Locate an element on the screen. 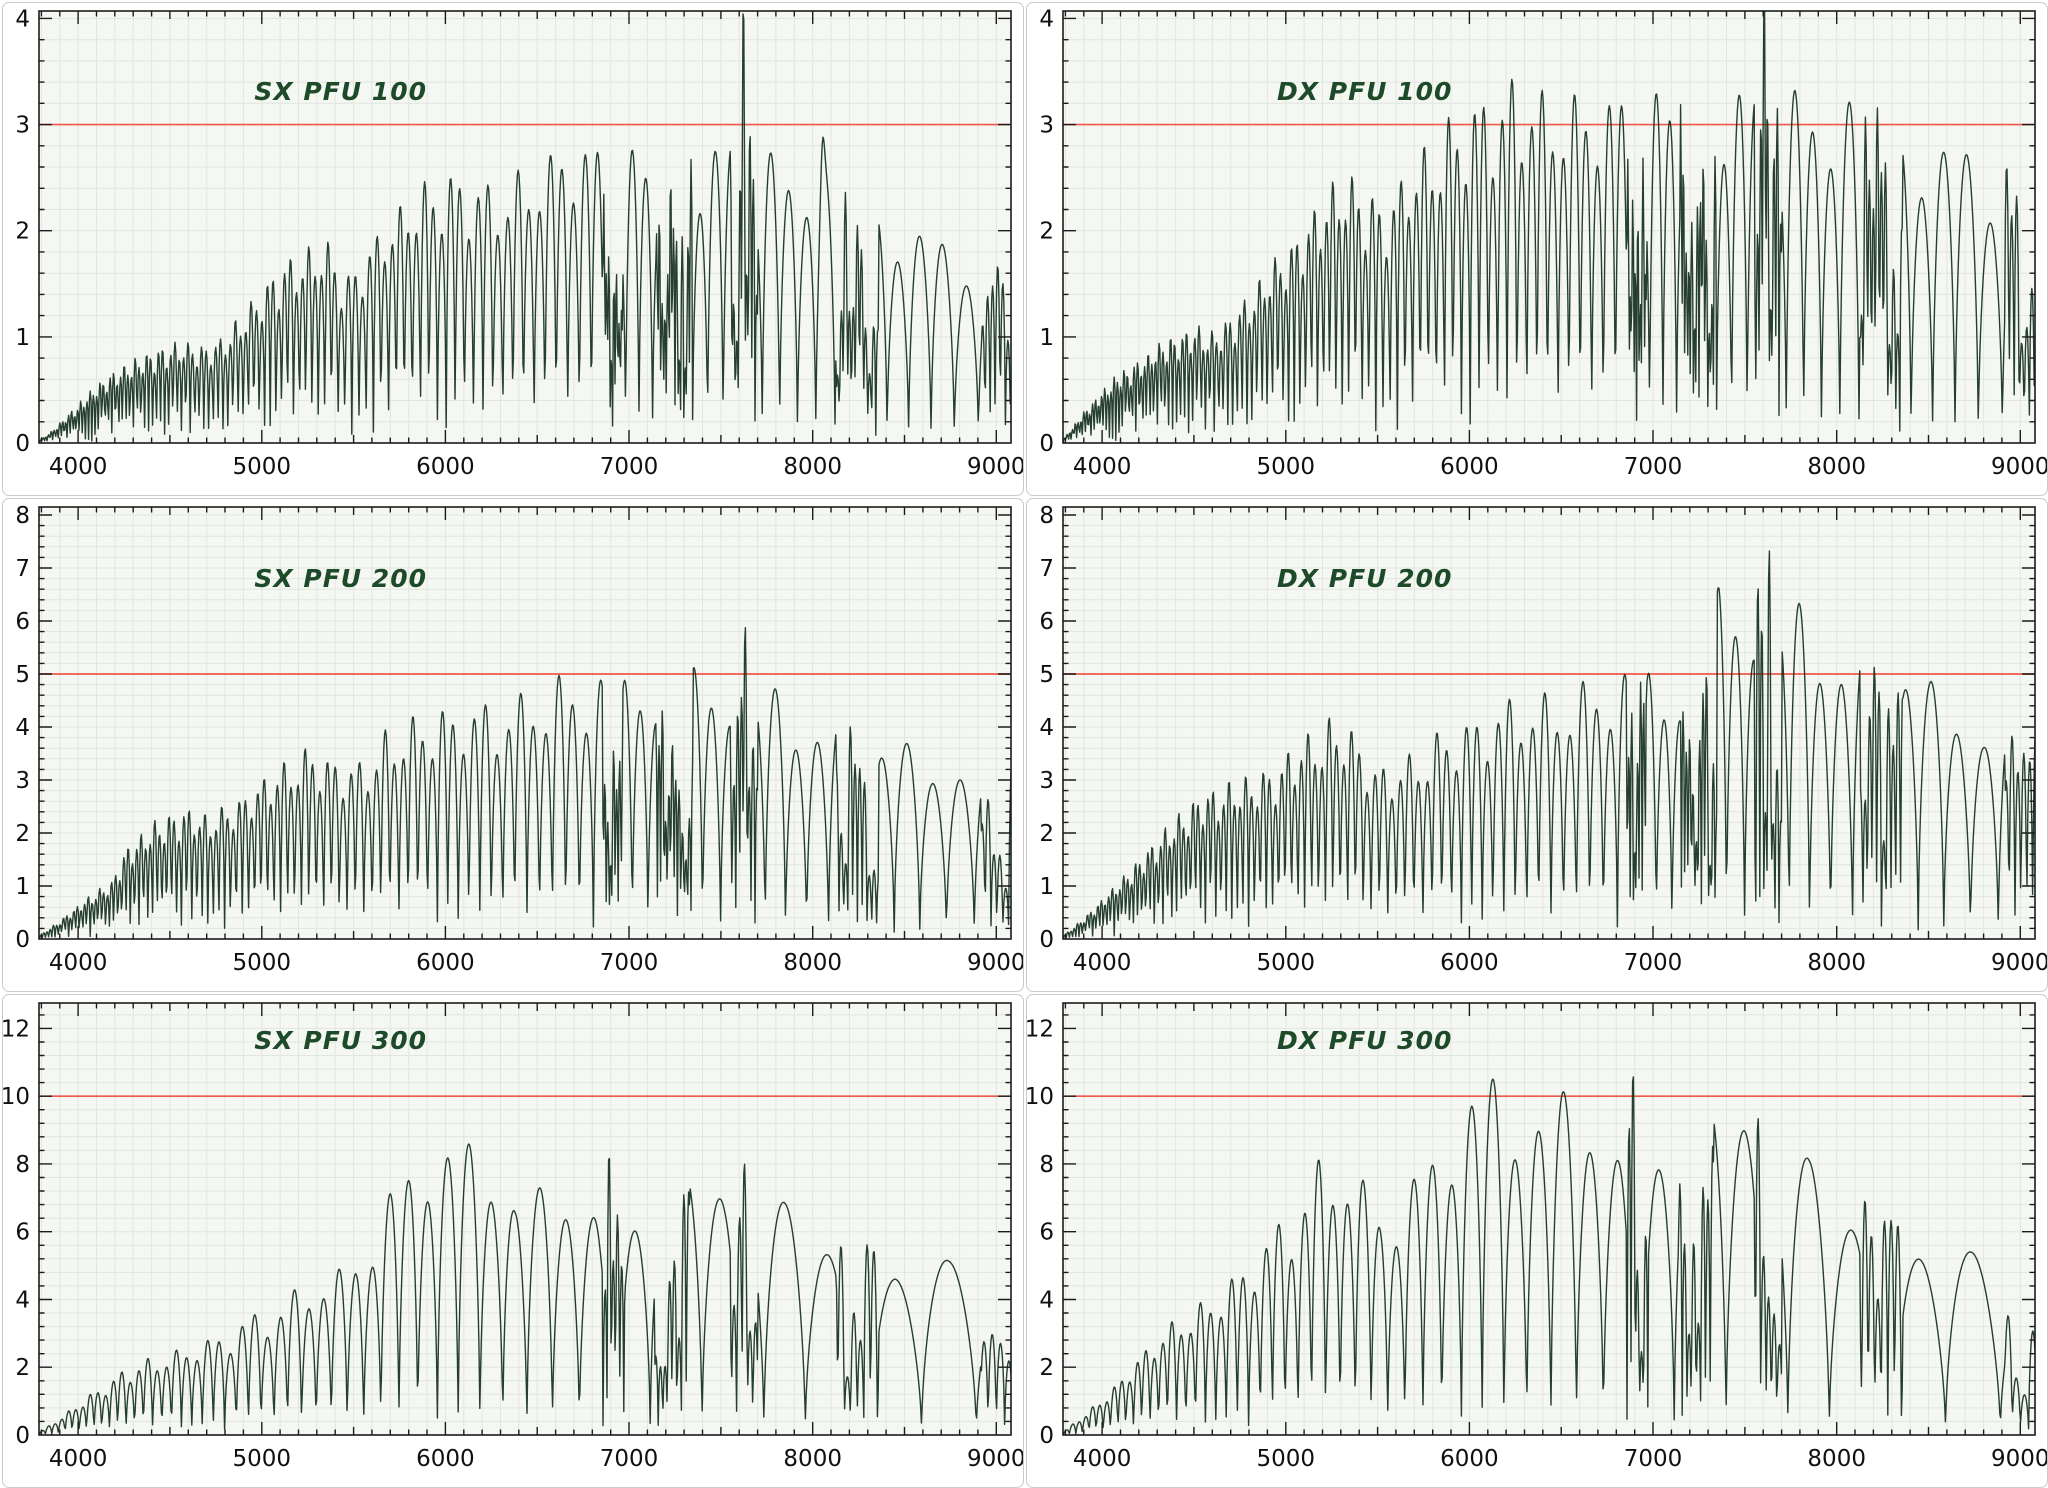 This screenshot has width=2048, height=1488. sx-pfu-300-title: SX PFU 300 is located at coordinates (340, 1040).